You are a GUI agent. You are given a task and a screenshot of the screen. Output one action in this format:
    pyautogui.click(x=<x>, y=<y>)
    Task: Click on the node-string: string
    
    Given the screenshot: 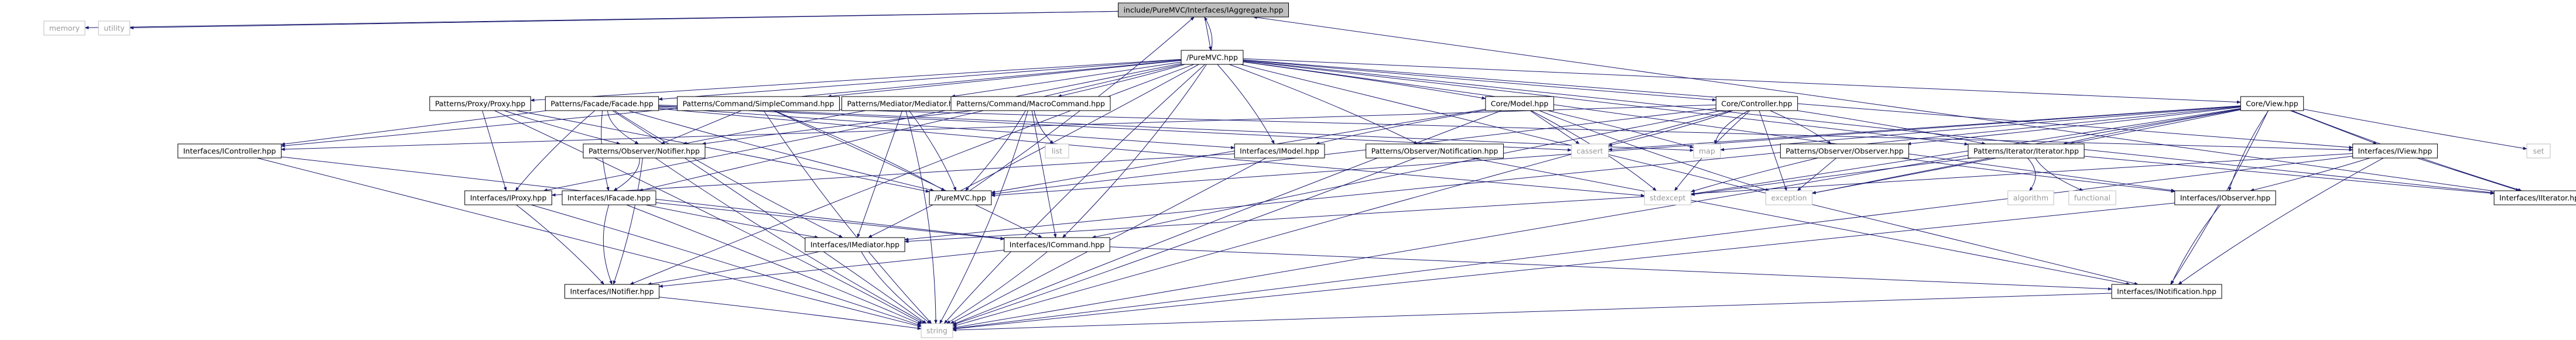 What is the action you would take?
    pyautogui.click(x=937, y=330)
    